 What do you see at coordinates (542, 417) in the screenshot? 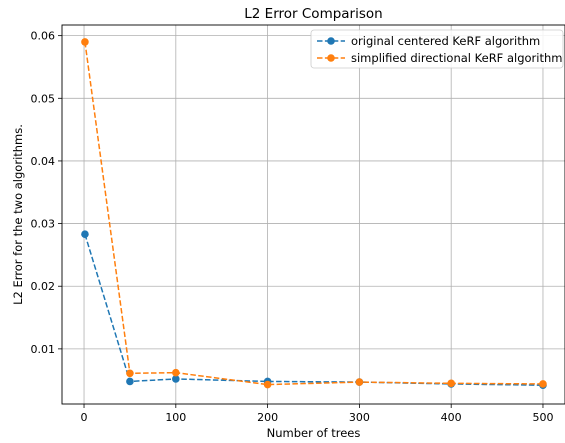
I see `x-tick-label: 500` at bounding box center [542, 417].